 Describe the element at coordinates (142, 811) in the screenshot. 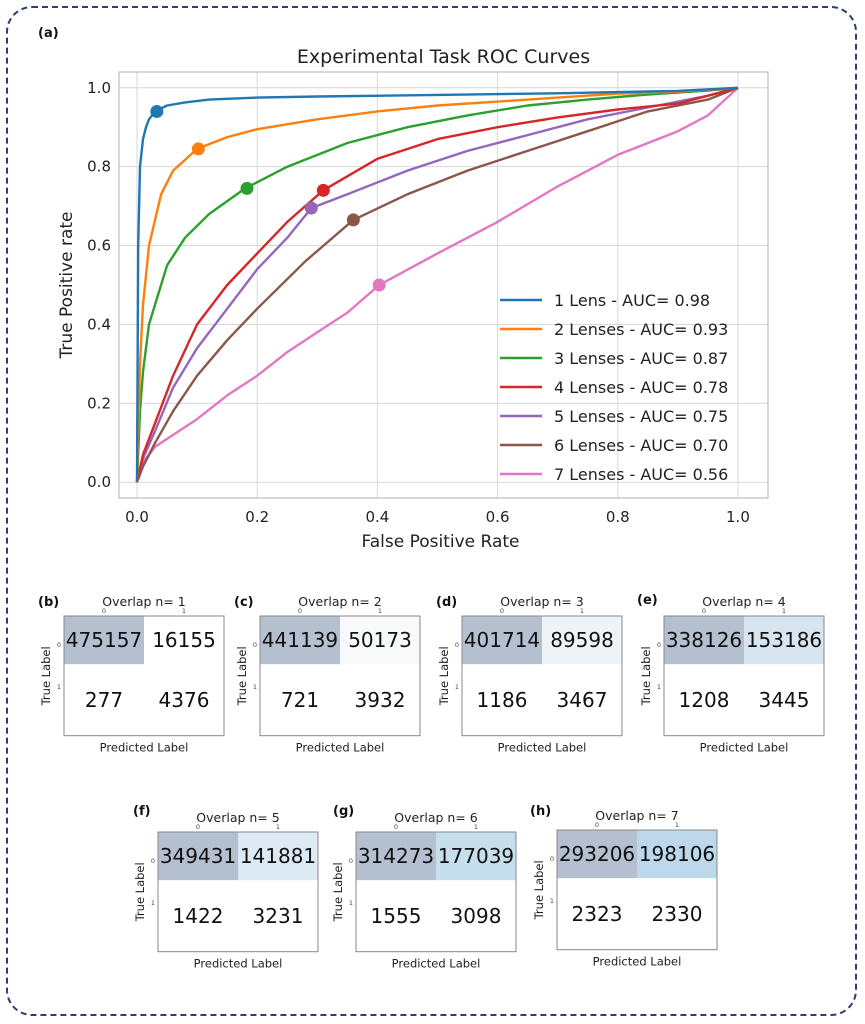

I see `panel-label: (f)` at that location.